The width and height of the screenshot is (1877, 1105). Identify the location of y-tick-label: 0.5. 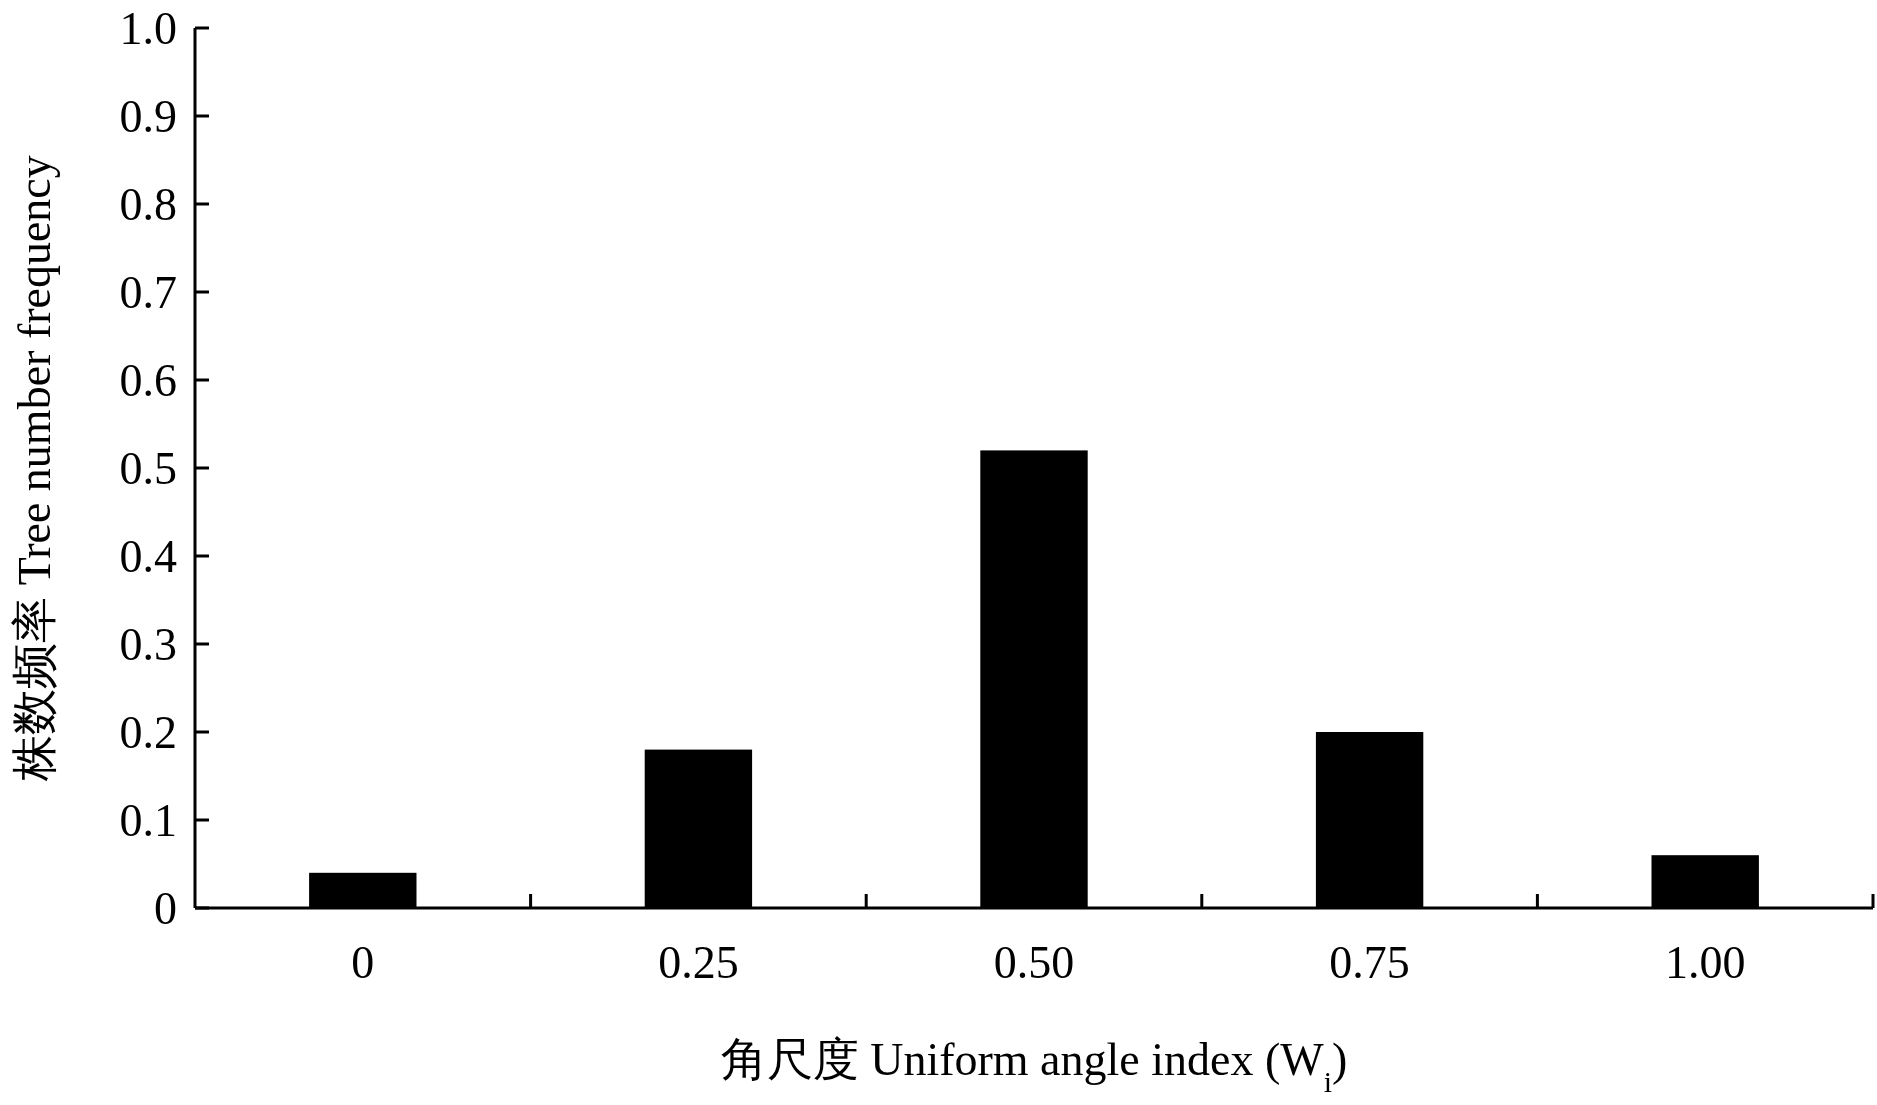
(148, 469).